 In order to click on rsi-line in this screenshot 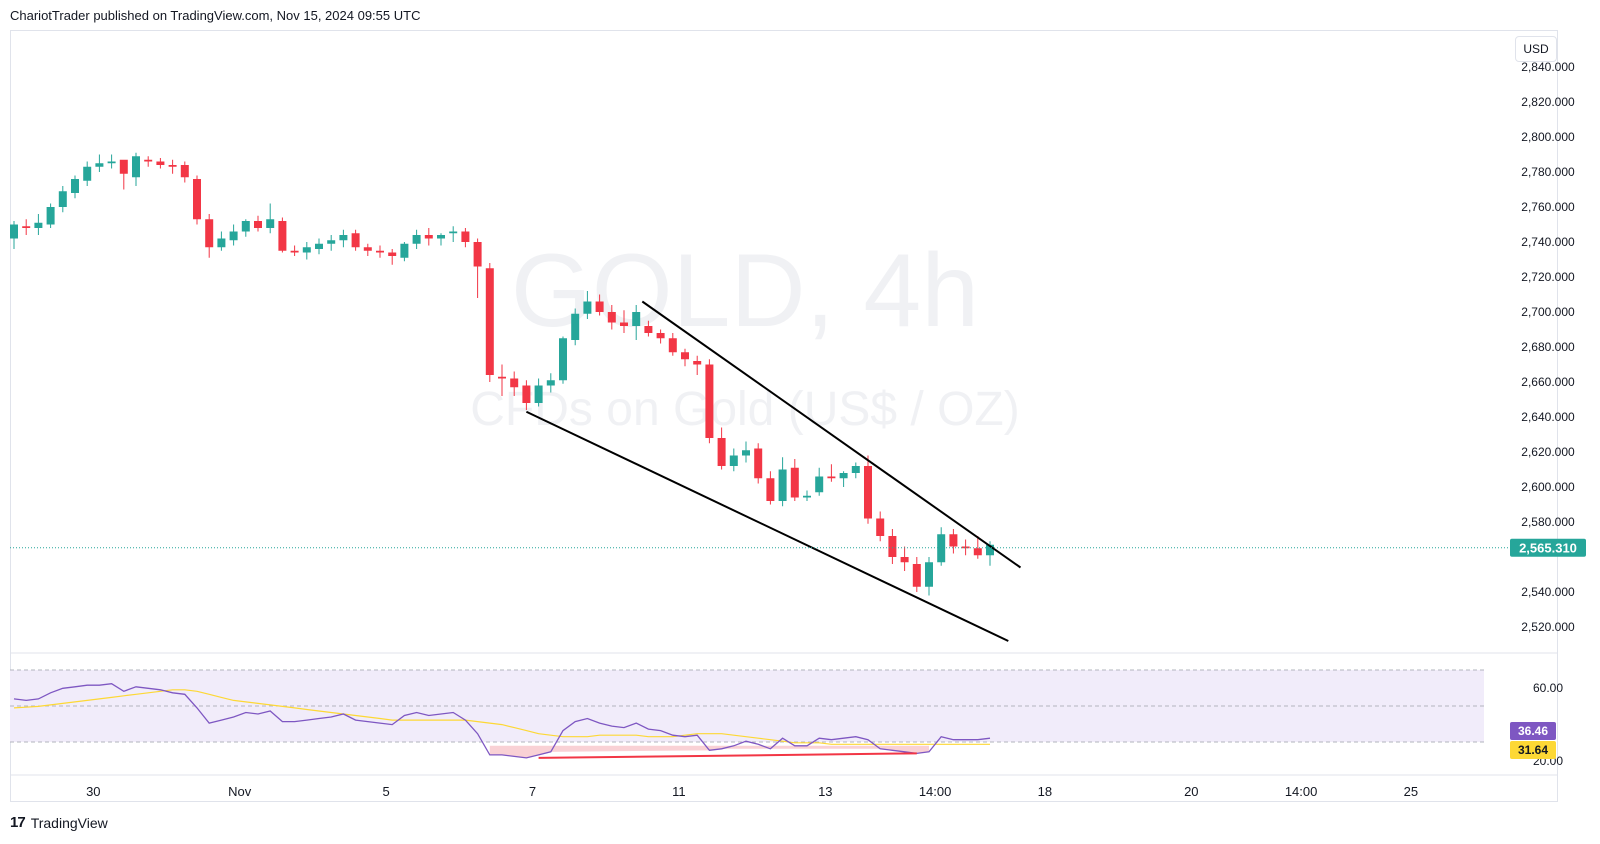, I will do `click(502, 721)`.